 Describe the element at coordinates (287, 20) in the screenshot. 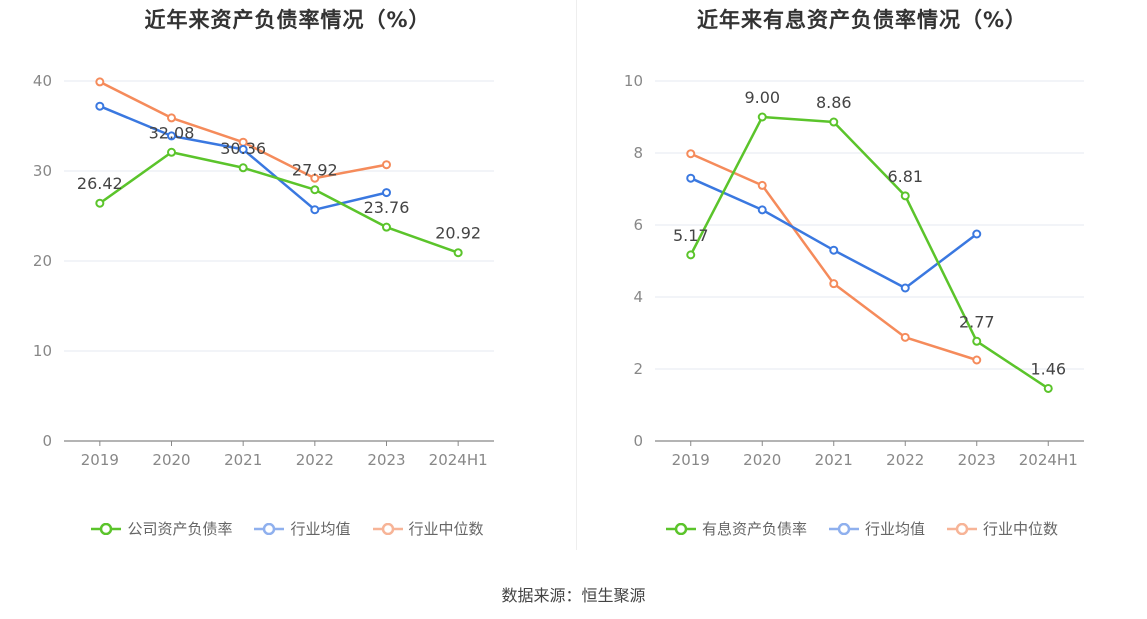

I see `chart-title: 近年来资产负债率情况（%）` at that location.